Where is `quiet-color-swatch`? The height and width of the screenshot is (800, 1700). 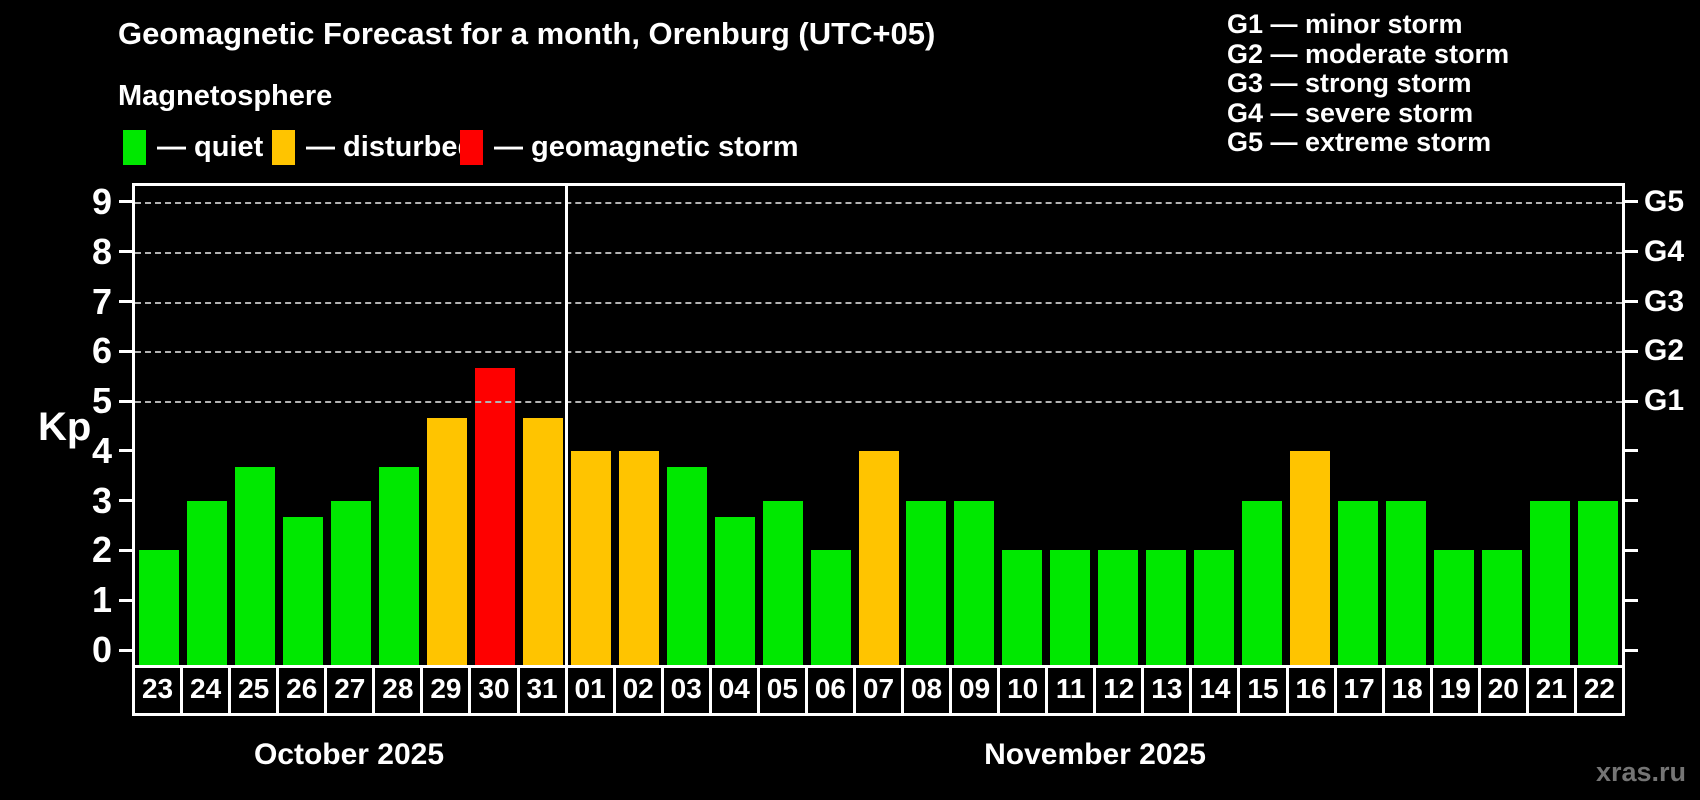 quiet-color-swatch is located at coordinates (134, 147).